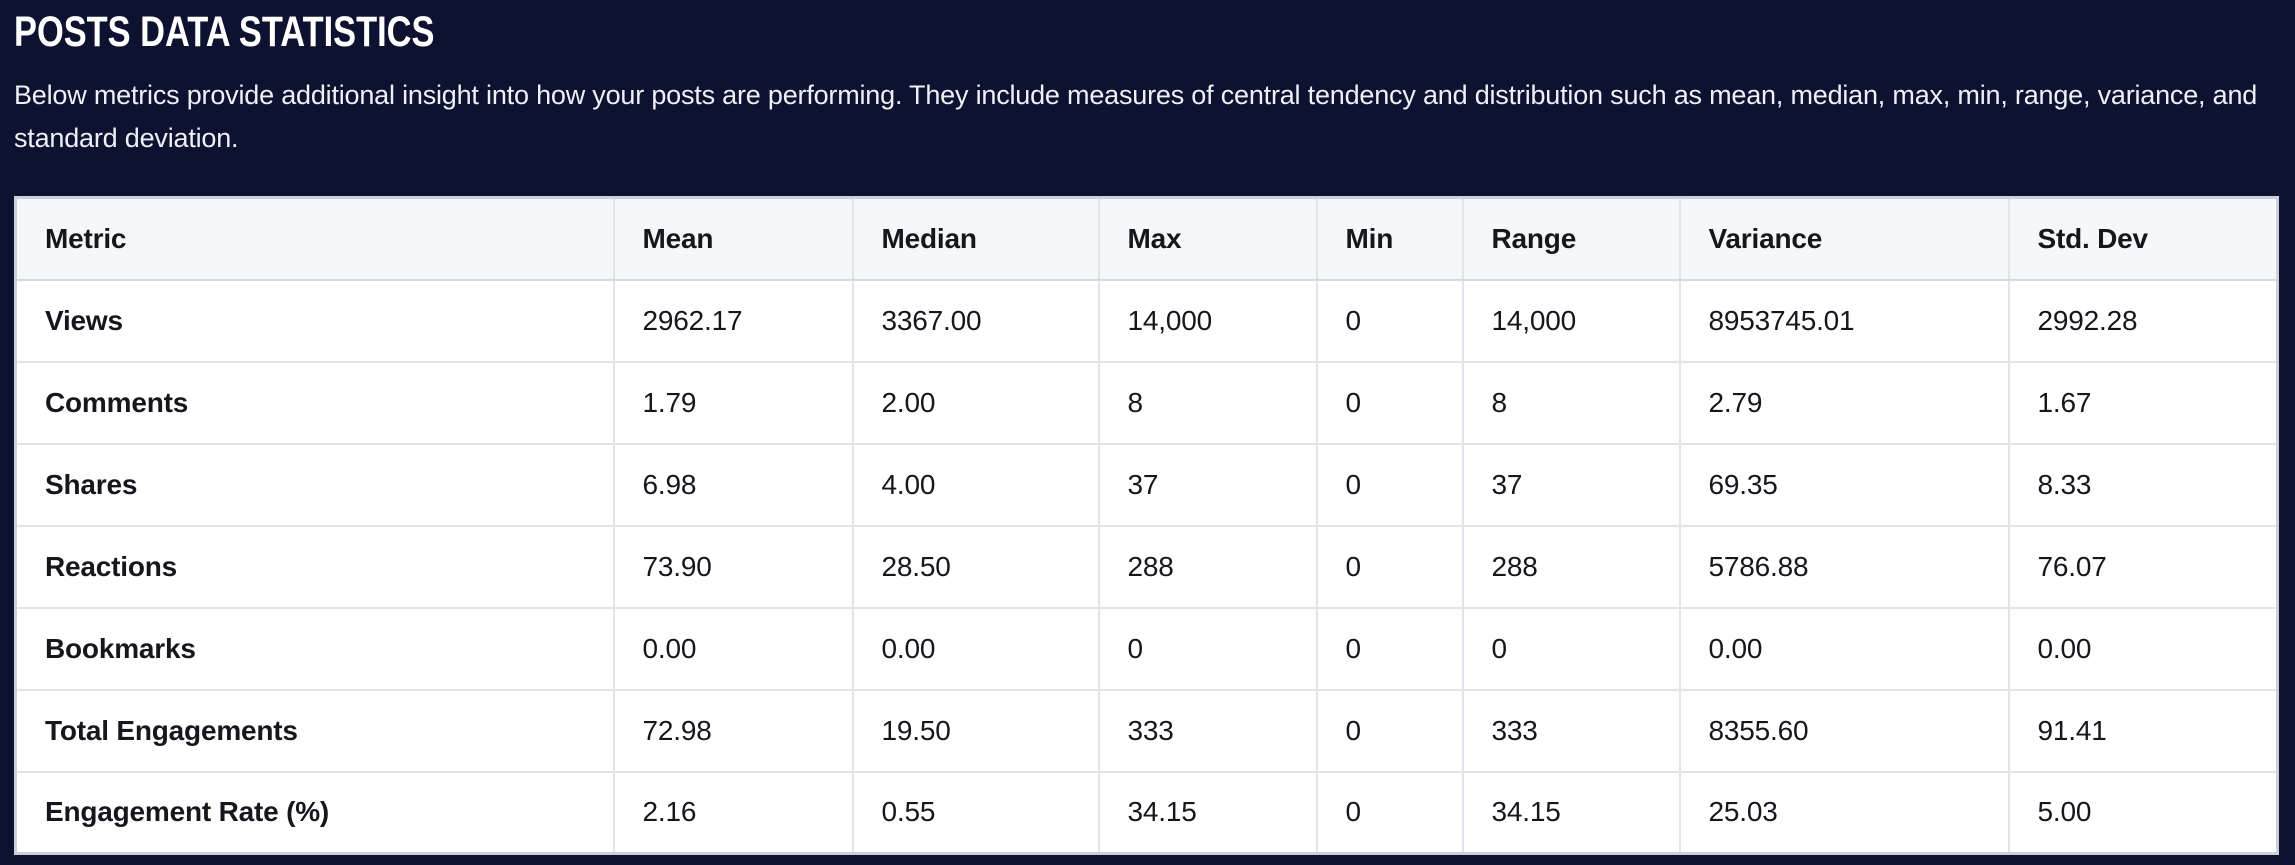 The image size is (2295, 865). I want to click on value-cell-range: 37, so click(1571, 484).